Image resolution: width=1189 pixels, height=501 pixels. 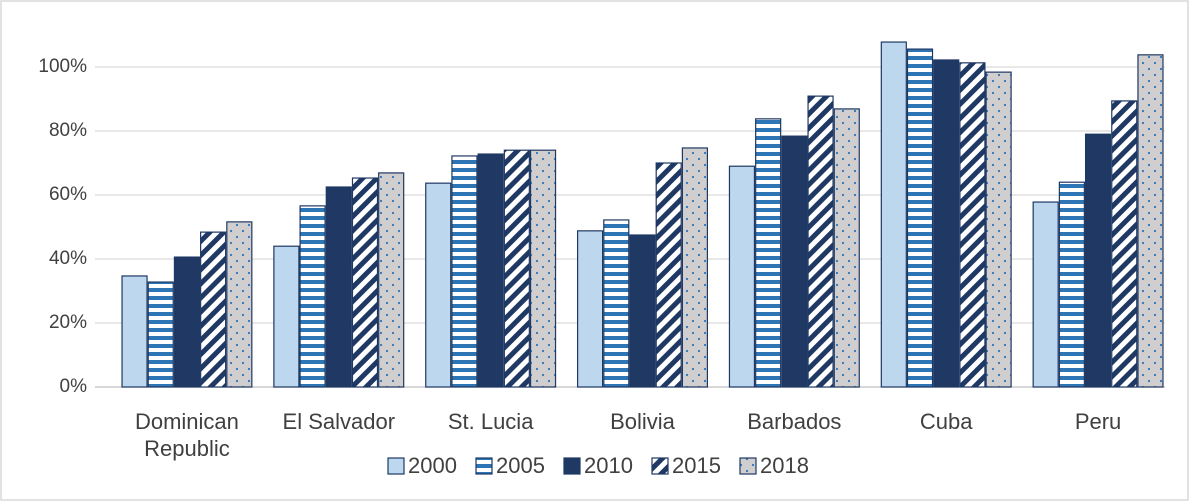 I want to click on y-tick-label: 80%, so click(x=68, y=130).